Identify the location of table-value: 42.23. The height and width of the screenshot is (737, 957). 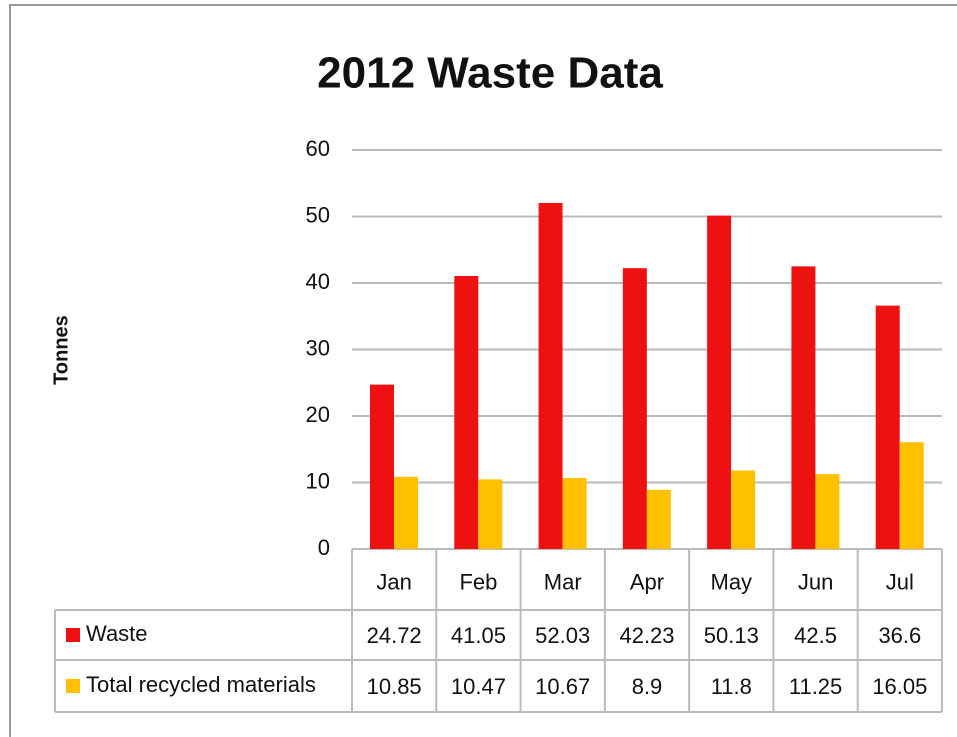
(646, 635).